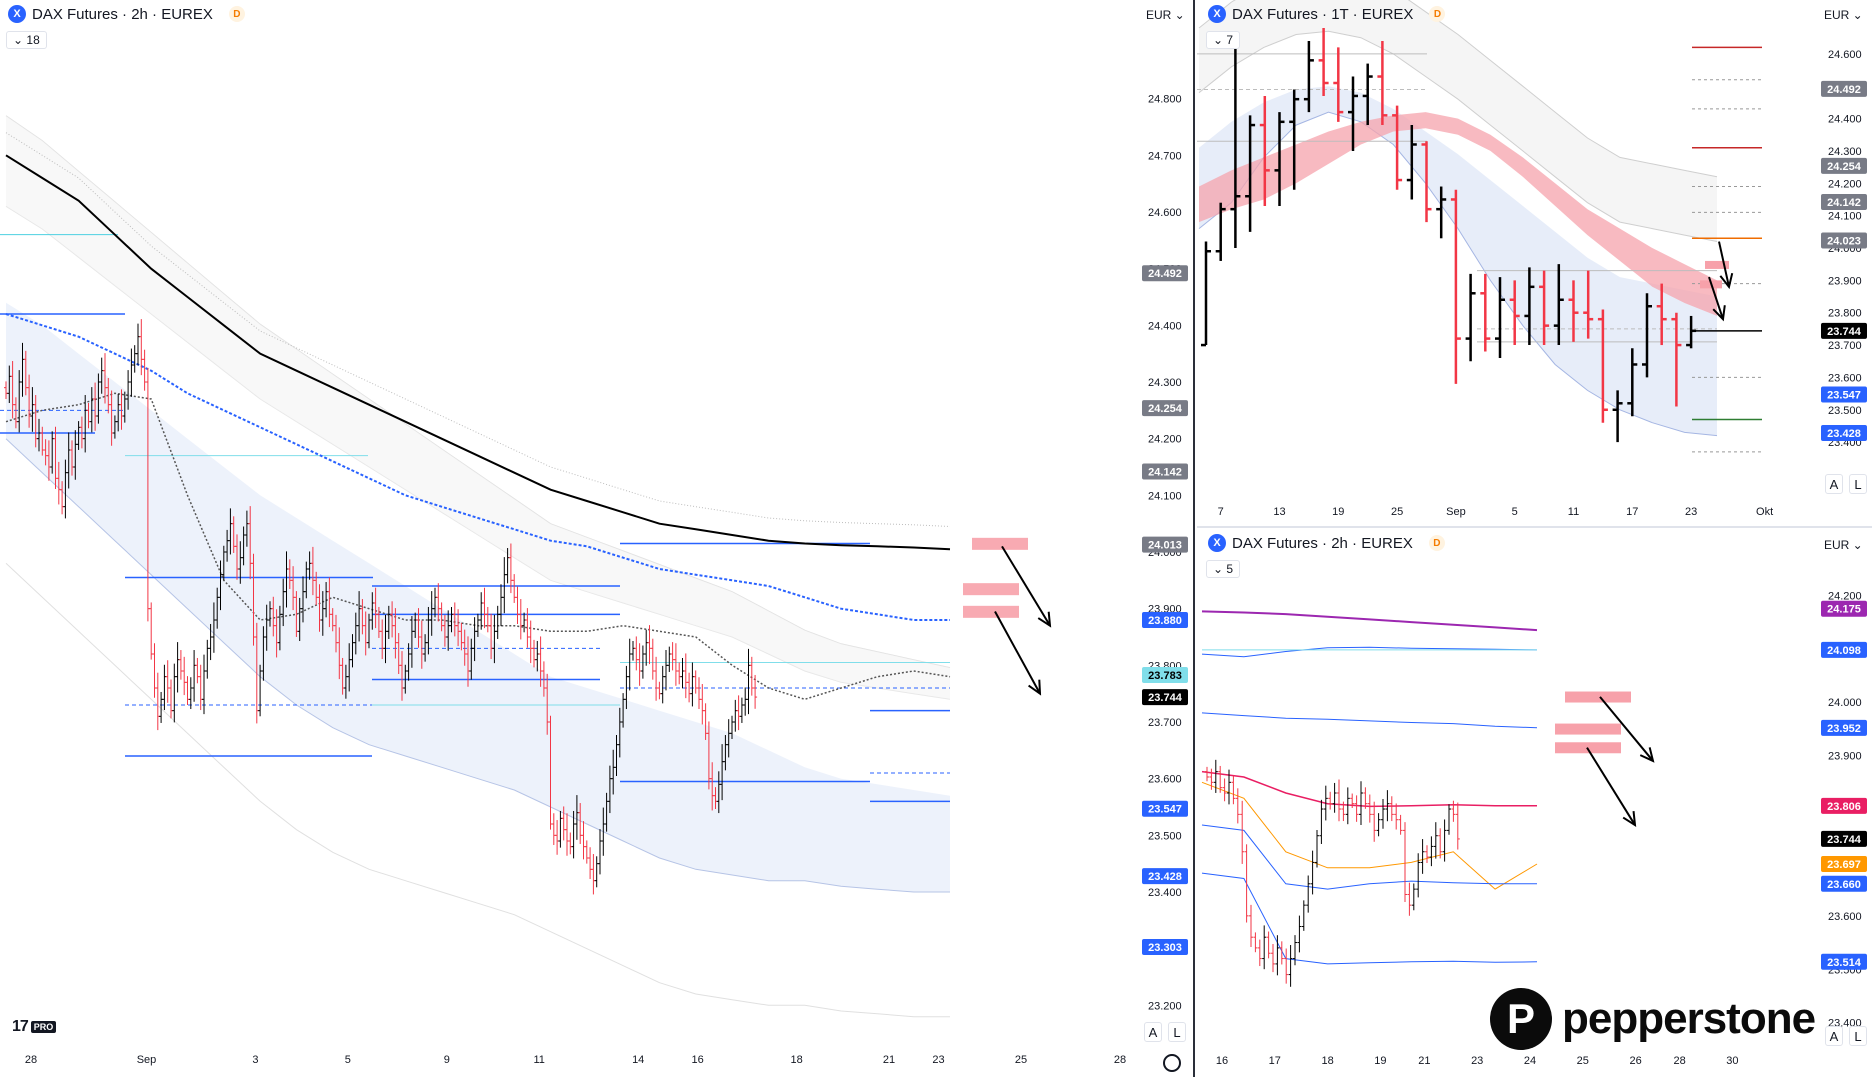 The width and height of the screenshot is (1872, 1077). Describe the element at coordinates (1153, 1032) in the screenshot. I see `main-auto-scale-button: A` at that location.